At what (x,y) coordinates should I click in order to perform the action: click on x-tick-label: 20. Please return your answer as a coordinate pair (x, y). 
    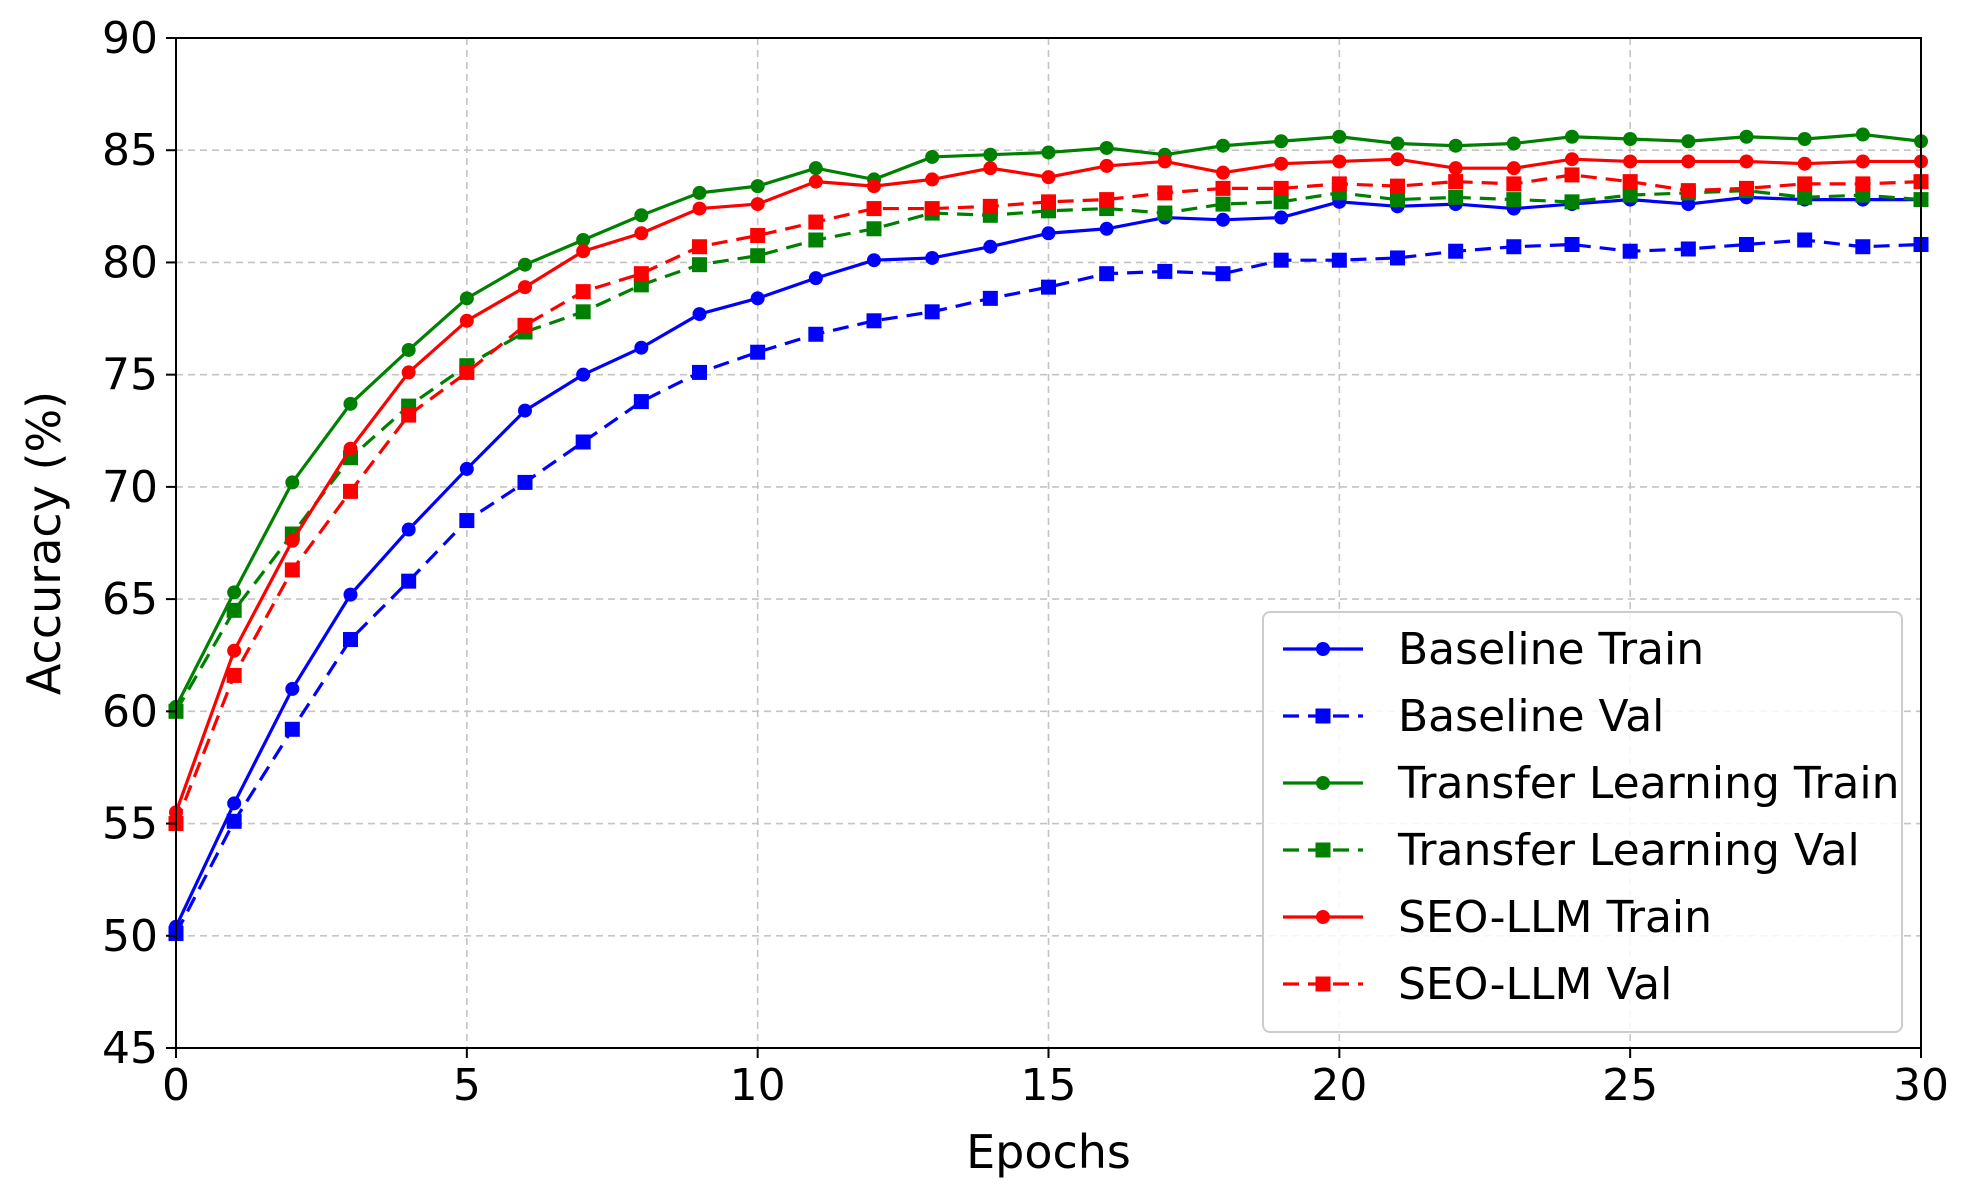
    Looking at the image, I should click on (1339, 1085).